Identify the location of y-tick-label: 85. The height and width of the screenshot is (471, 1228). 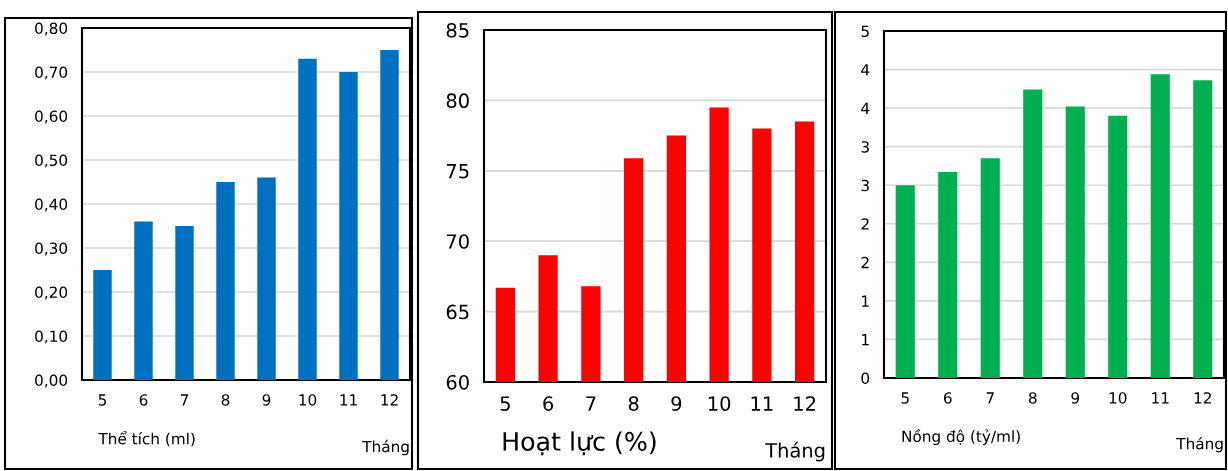
(457, 30).